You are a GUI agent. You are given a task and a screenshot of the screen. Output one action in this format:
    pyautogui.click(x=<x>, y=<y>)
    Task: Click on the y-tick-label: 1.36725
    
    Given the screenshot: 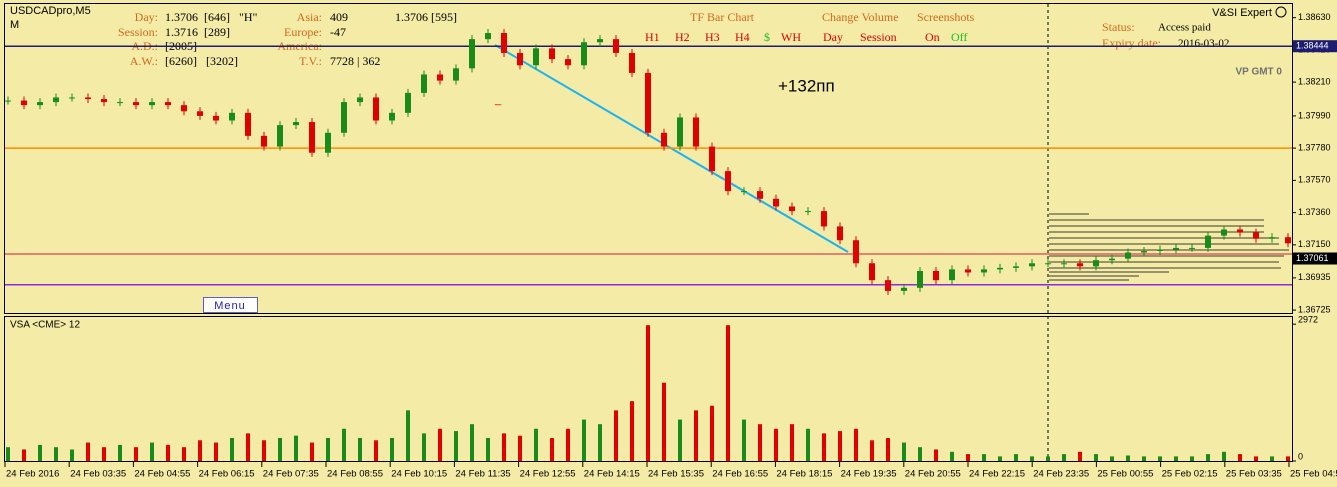 What is the action you would take?
    pyautogui.click(x=1314, y=309)
    